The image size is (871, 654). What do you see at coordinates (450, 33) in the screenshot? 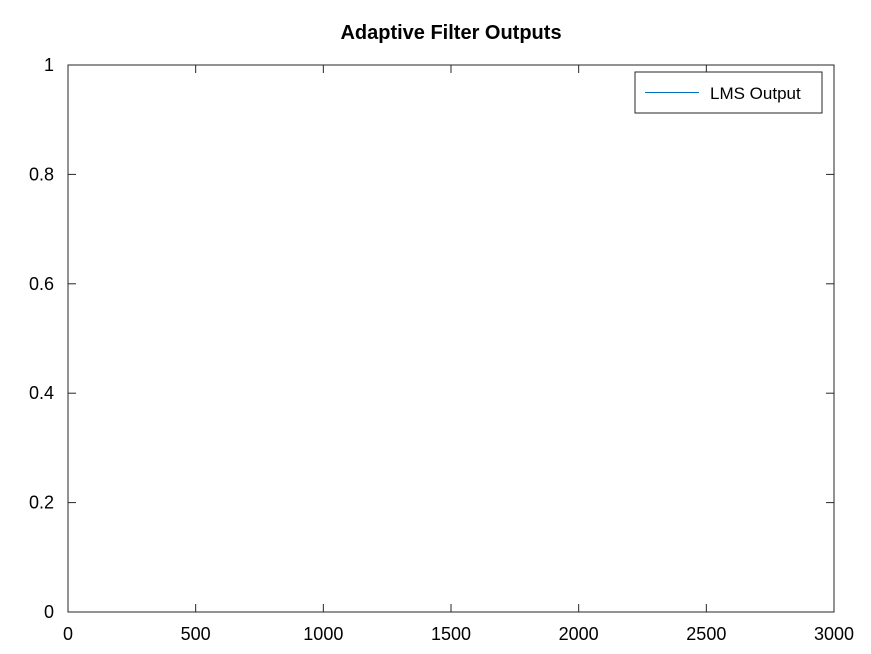
I see `chart-title: Adaptive Filter Outputs` at bounding box center [450, 33].